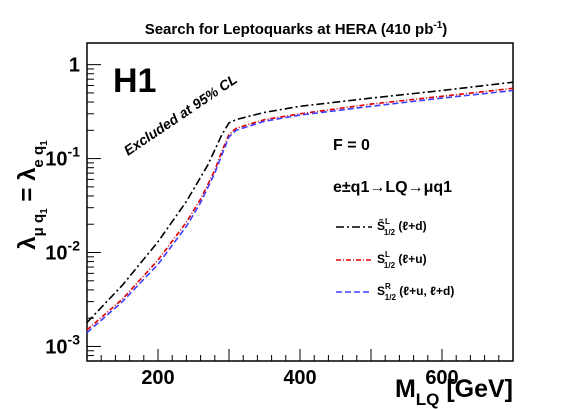  What do you see at coordinates (44, 211) in the screenshot?
I see `y-axis-label-sub1b: 1` at bounding box center [44, 211].